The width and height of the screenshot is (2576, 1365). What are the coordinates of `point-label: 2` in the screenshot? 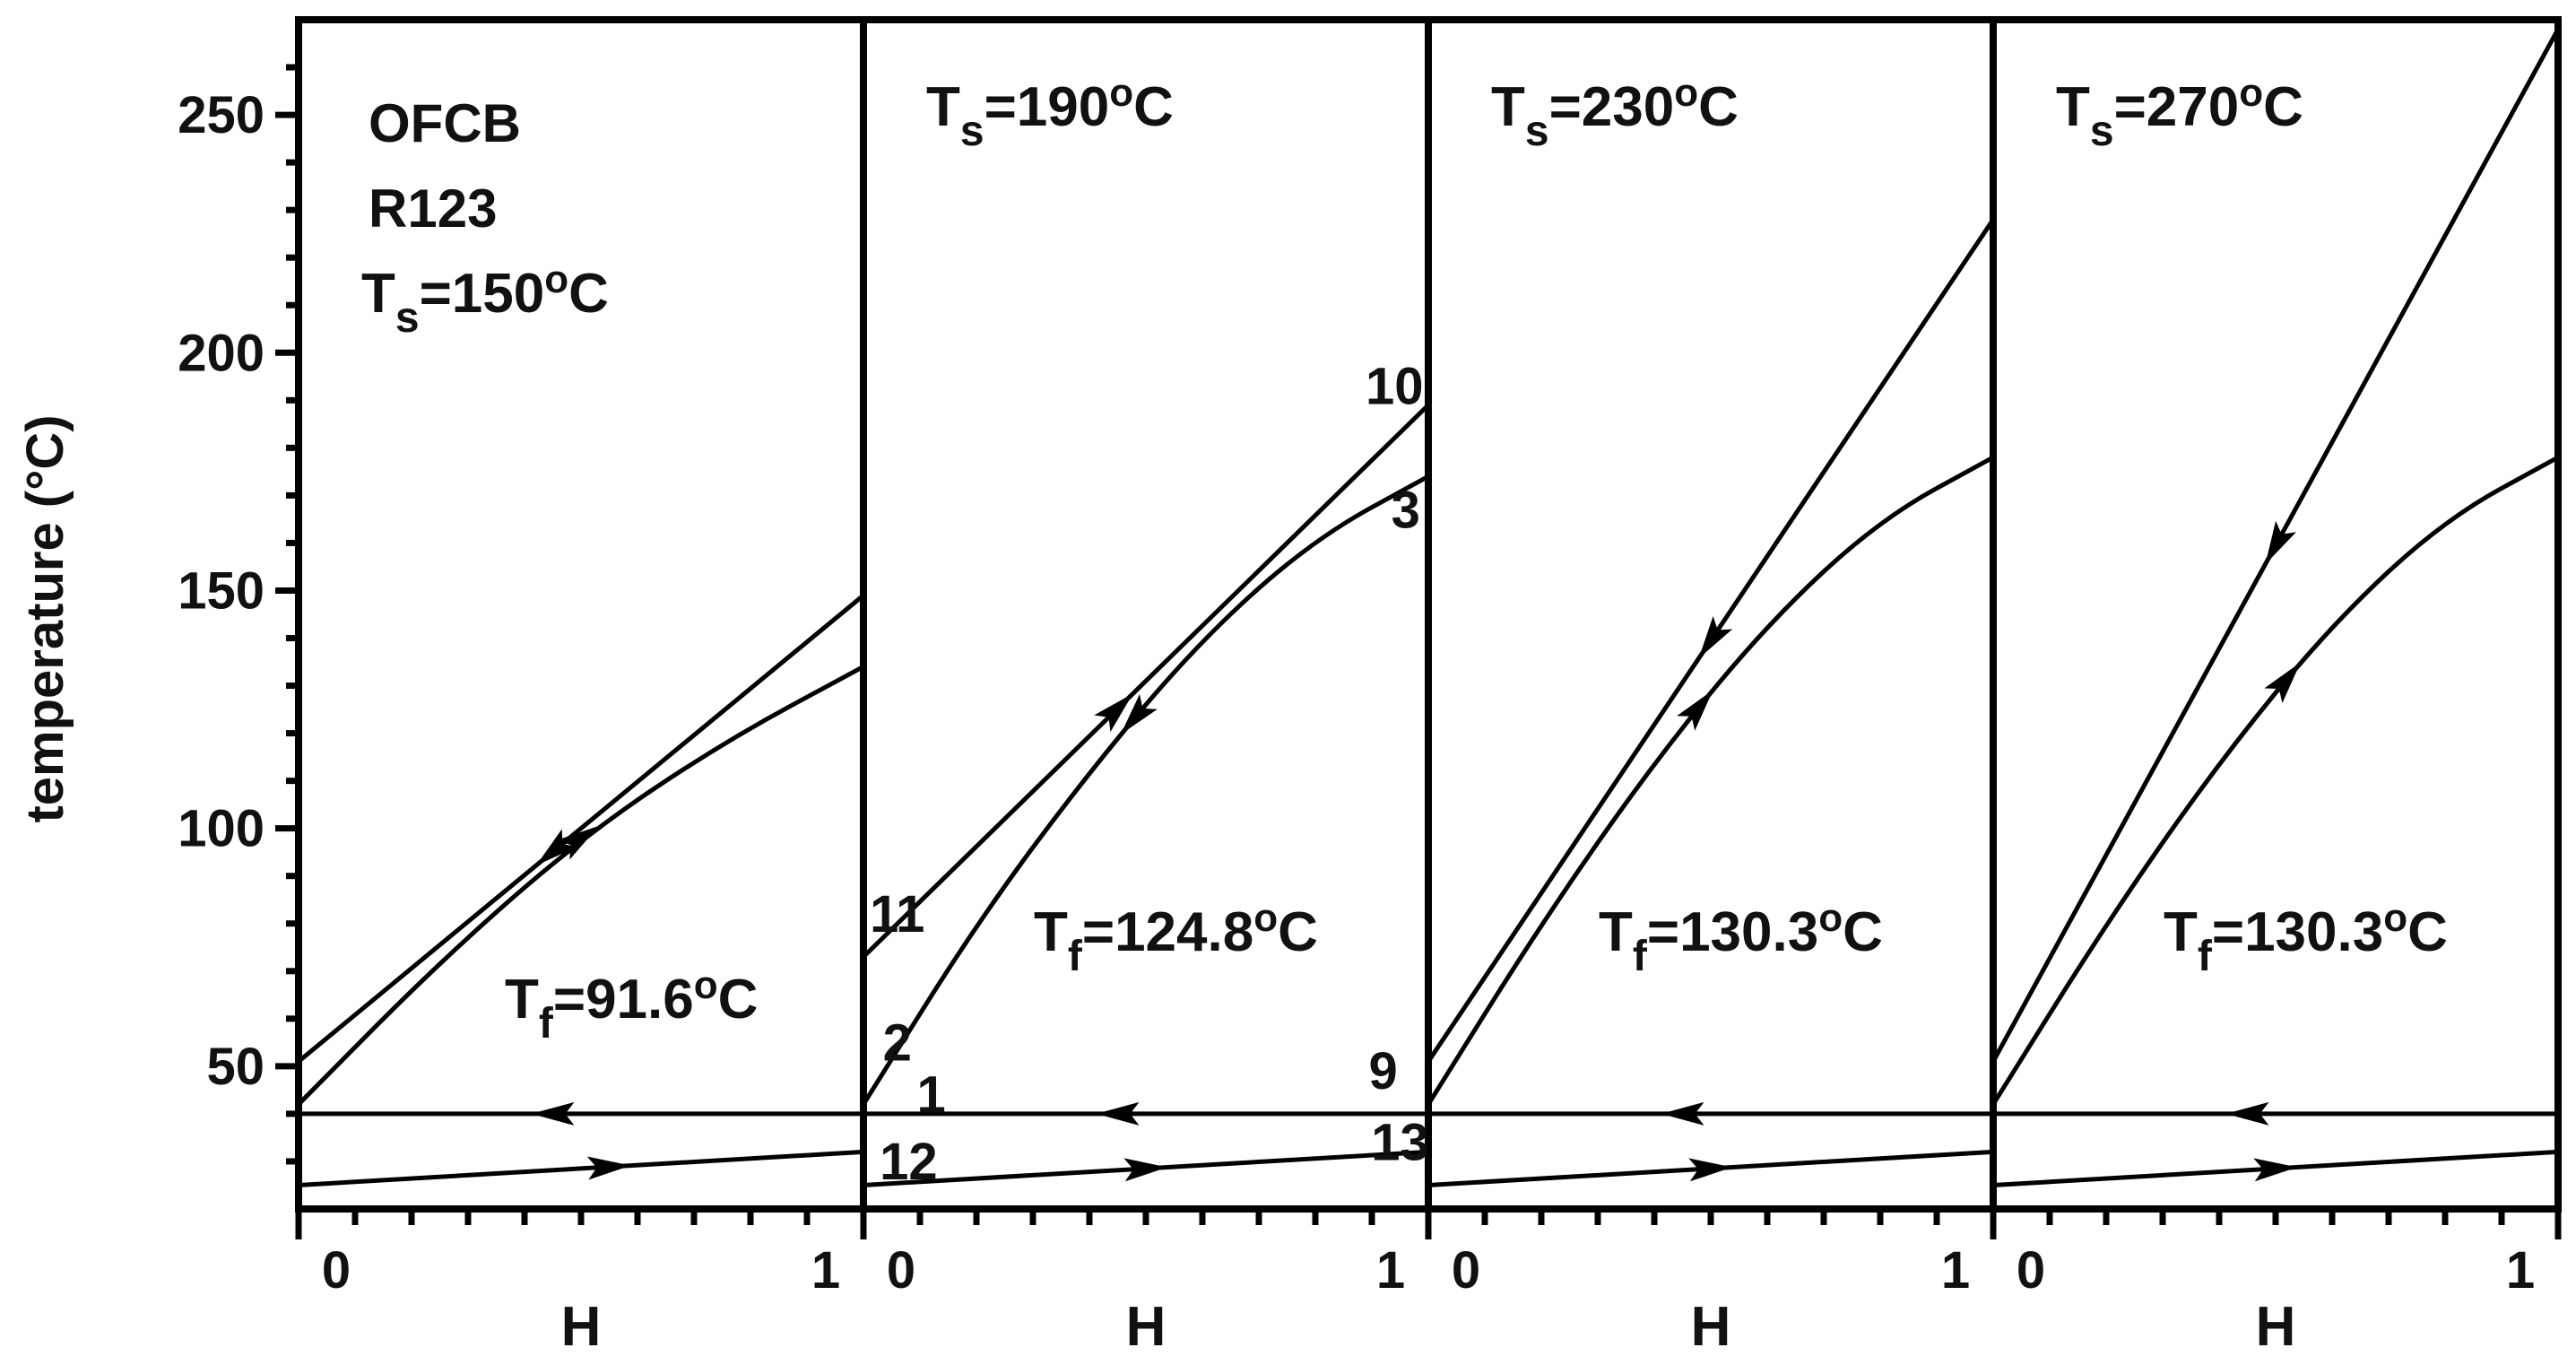 It's located at (897, 1042).